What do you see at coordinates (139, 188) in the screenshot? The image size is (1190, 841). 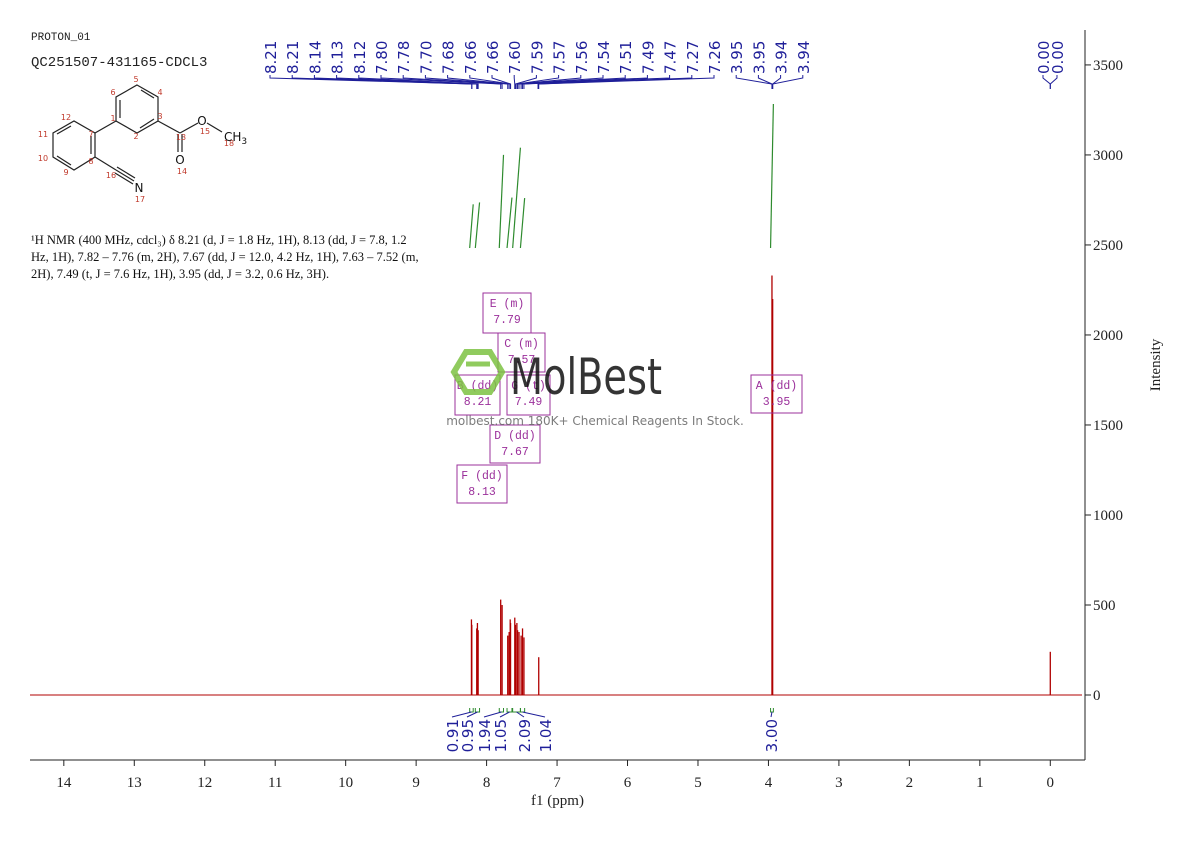 I see `atom-symbol-text: N` at bounding box center [139, 188].